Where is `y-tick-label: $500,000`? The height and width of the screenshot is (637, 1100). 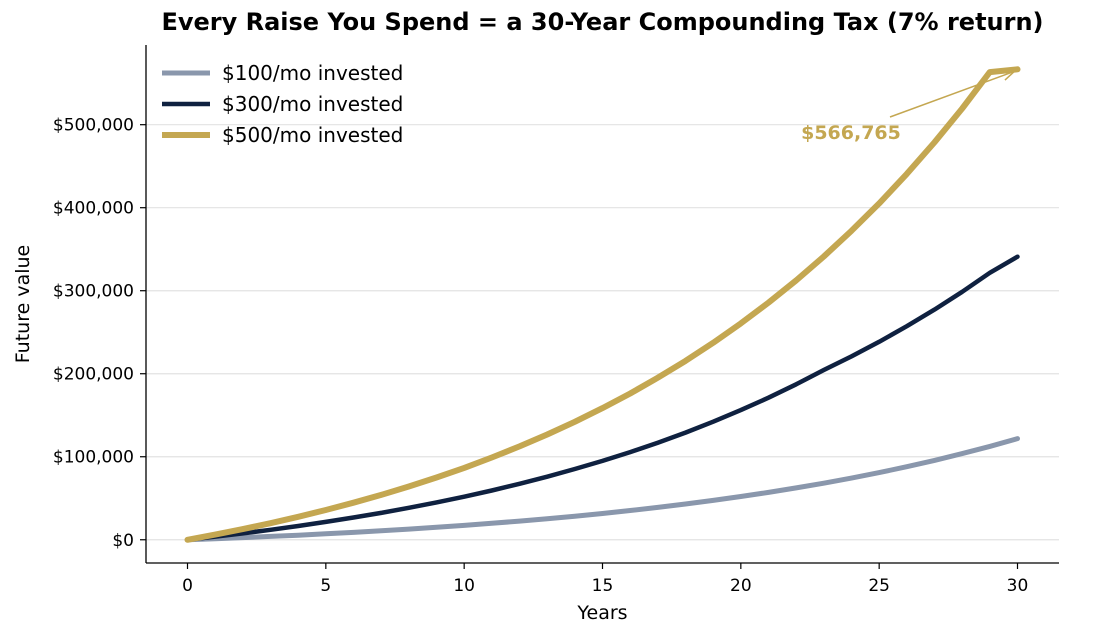 y-tick-label: $500,000 is located at coordinates (93, 126).